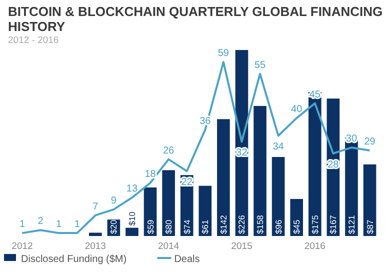  Describe the element at coordinates (370, 142) in the screenshot. I see `data-label: 29` at that location.